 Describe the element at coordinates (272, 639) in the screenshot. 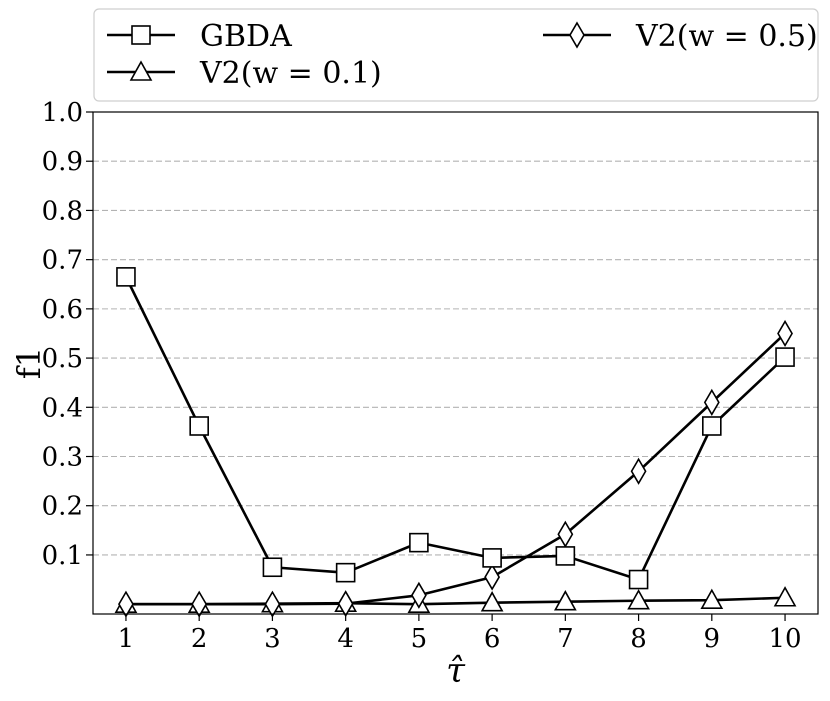

I see `x-tick-label: 3` at that location.